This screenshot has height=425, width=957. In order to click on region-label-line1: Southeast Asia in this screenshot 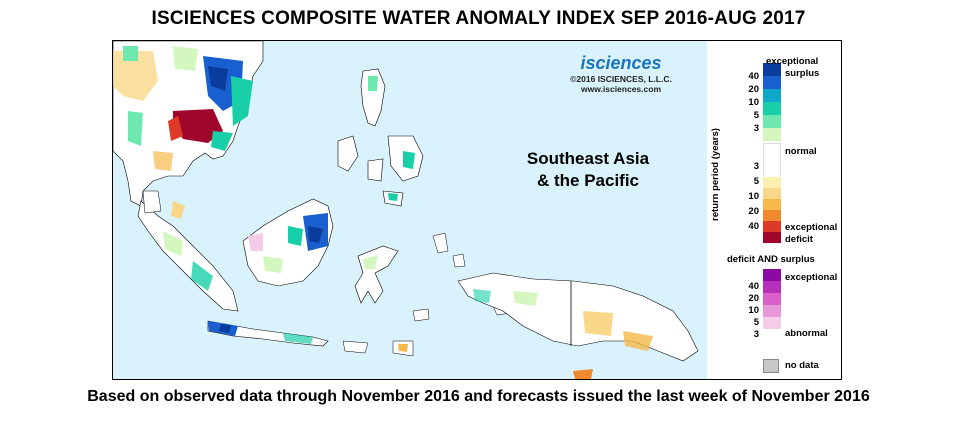, I will do `click(588, 158)`.